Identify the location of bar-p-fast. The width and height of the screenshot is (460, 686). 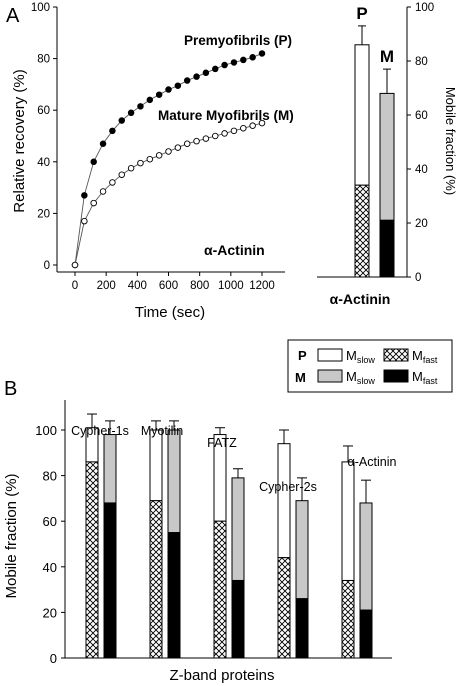
(362, 231).